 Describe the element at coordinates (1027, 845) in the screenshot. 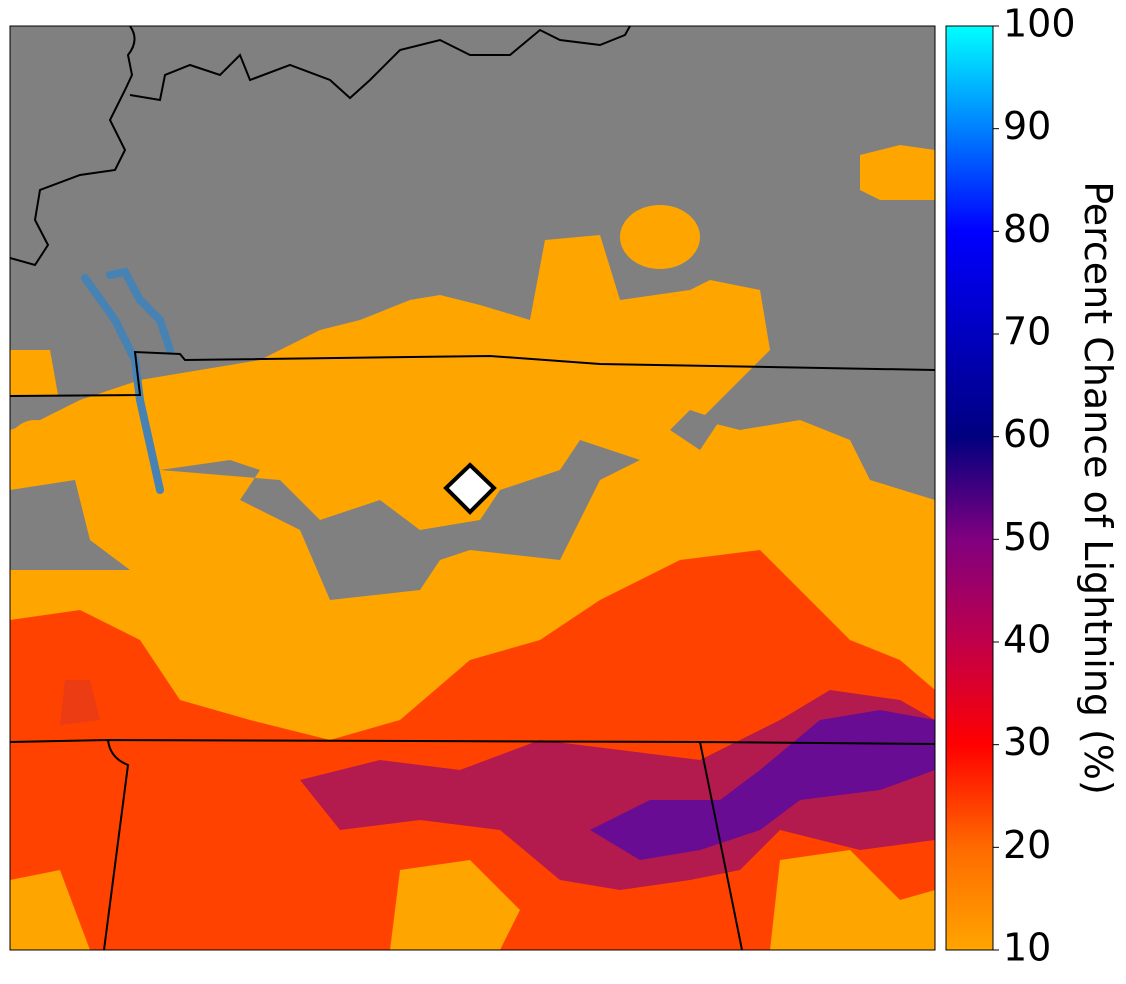

I see `tick-label: 20` at that location.